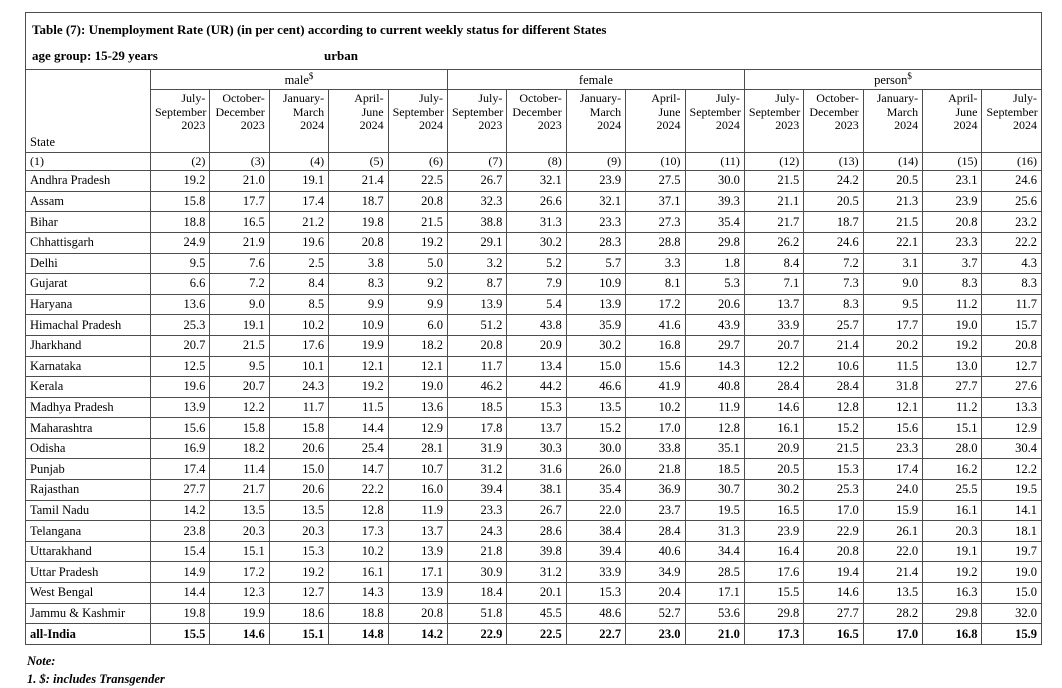  I want to click on column-number: (5), so click(358, 162).